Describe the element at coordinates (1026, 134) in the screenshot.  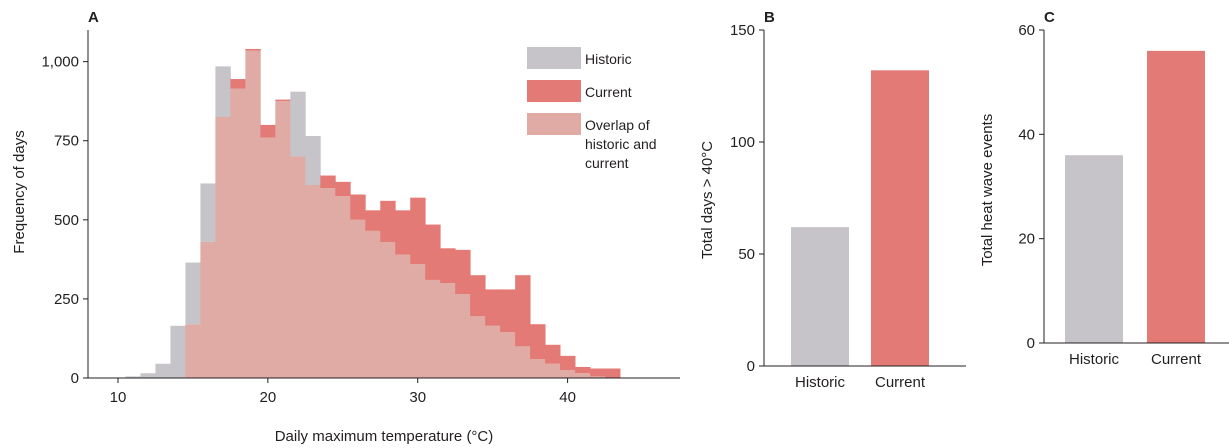
I see `panel-c-y-tick-label: 40` at that location.